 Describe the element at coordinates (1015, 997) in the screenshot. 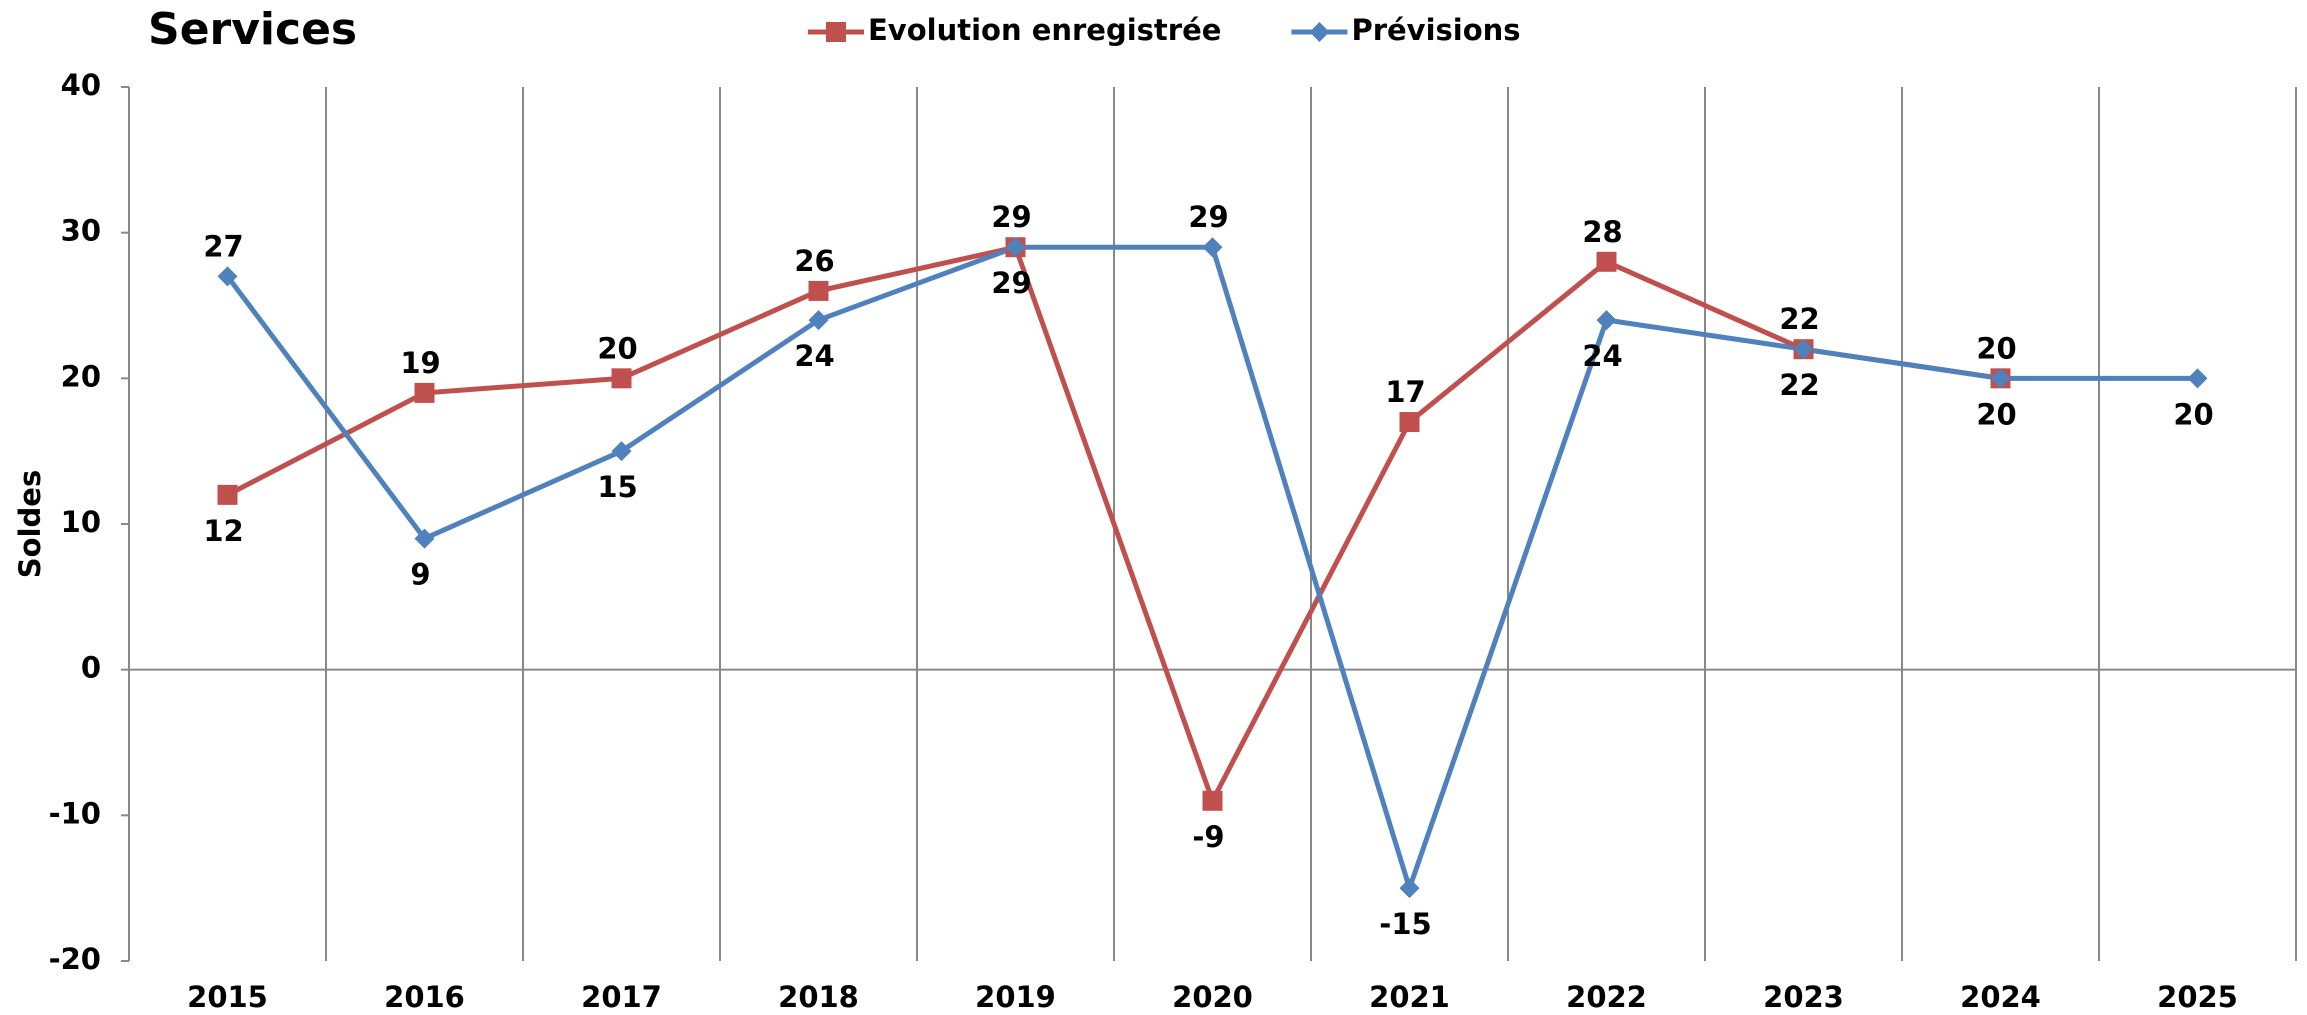

I see `x-tick-label: 2019` at that location.